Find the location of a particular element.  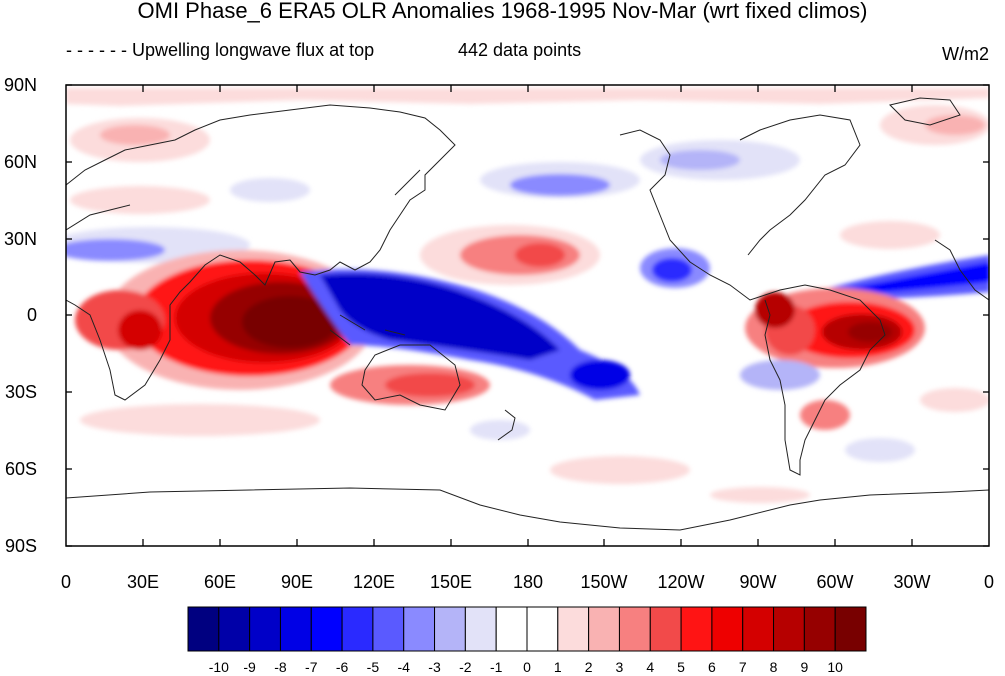

colorbar-tick-label: 5 is located at coordinates (681, 667).